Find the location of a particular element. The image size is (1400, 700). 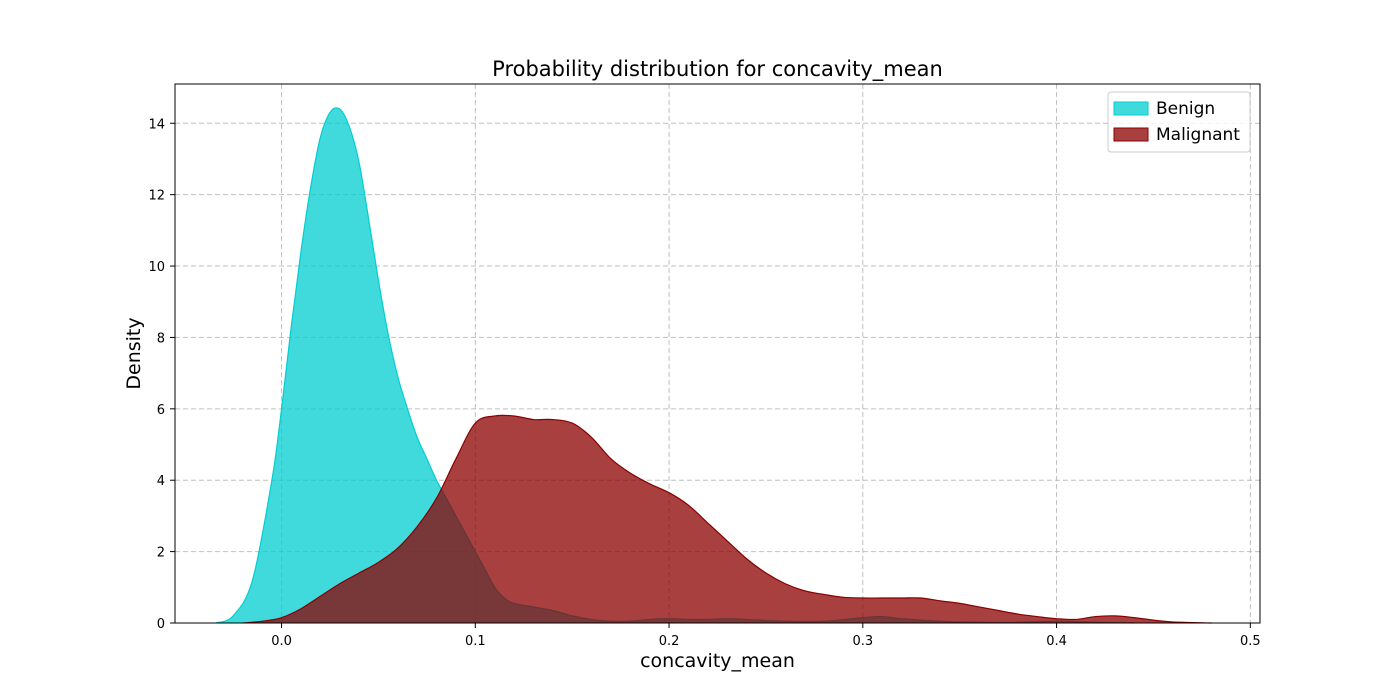

y-tick-label-7: 14 is located at coordinates (156, 124).